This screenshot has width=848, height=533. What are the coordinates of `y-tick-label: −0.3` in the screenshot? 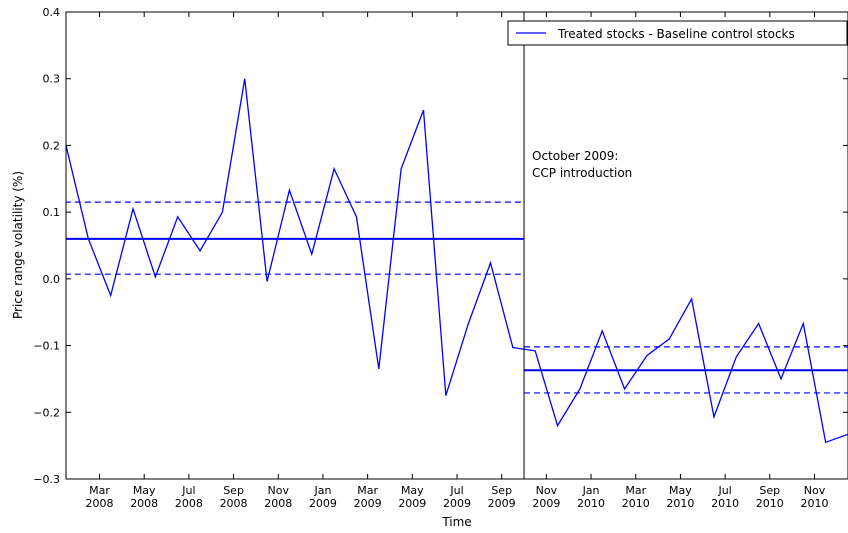 It's located at (46, 479).